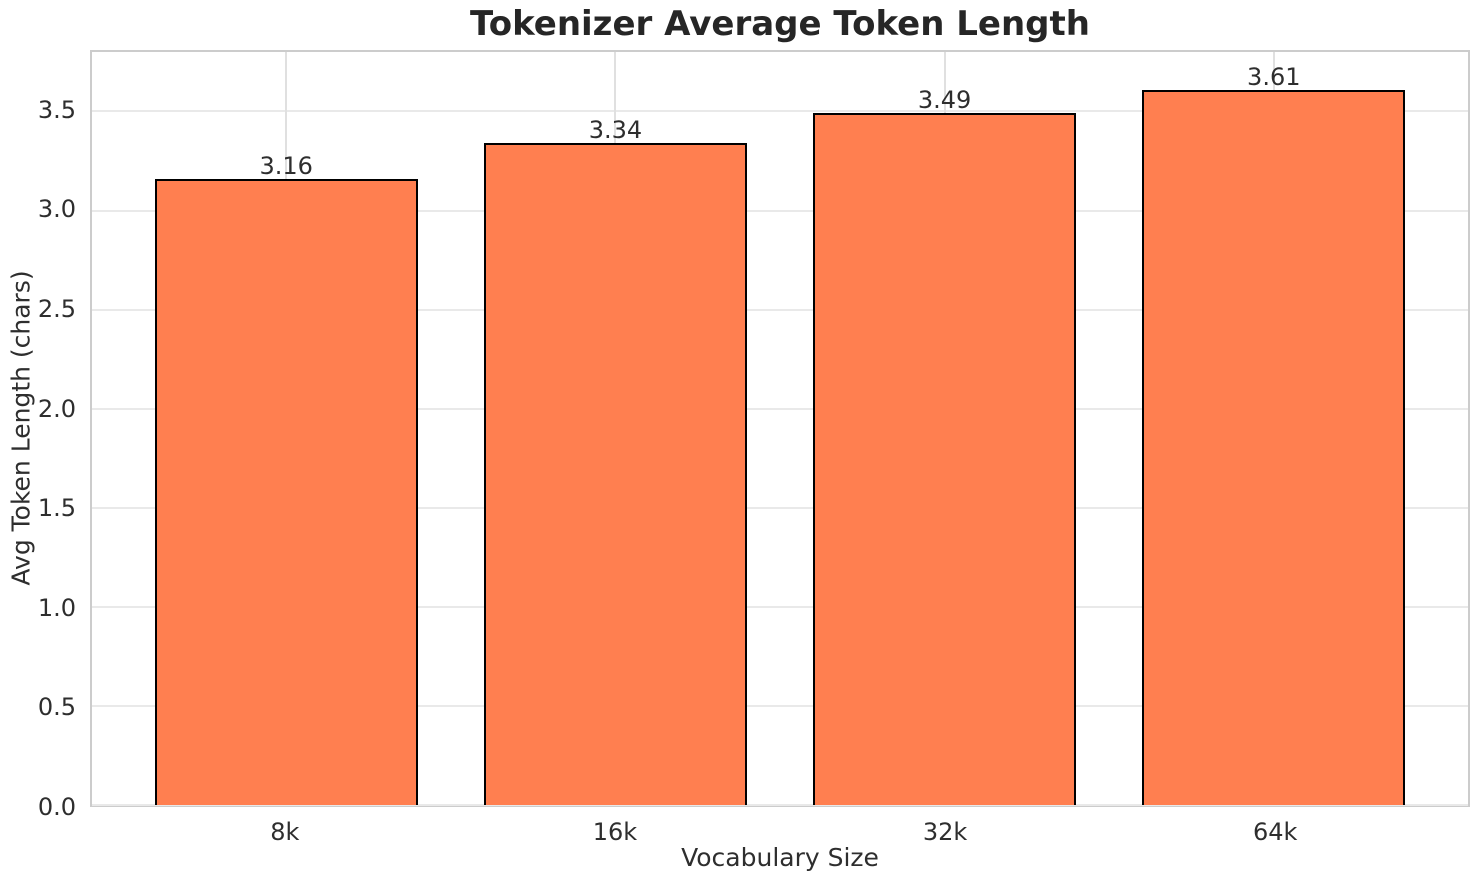 Image resolution: width=1484 pixels, height=885 pixels. Describe the element at coordinates (780, 827) in the screenshot. I see `x-axis-ticks: 8k 16k 32k 64k` at that location.